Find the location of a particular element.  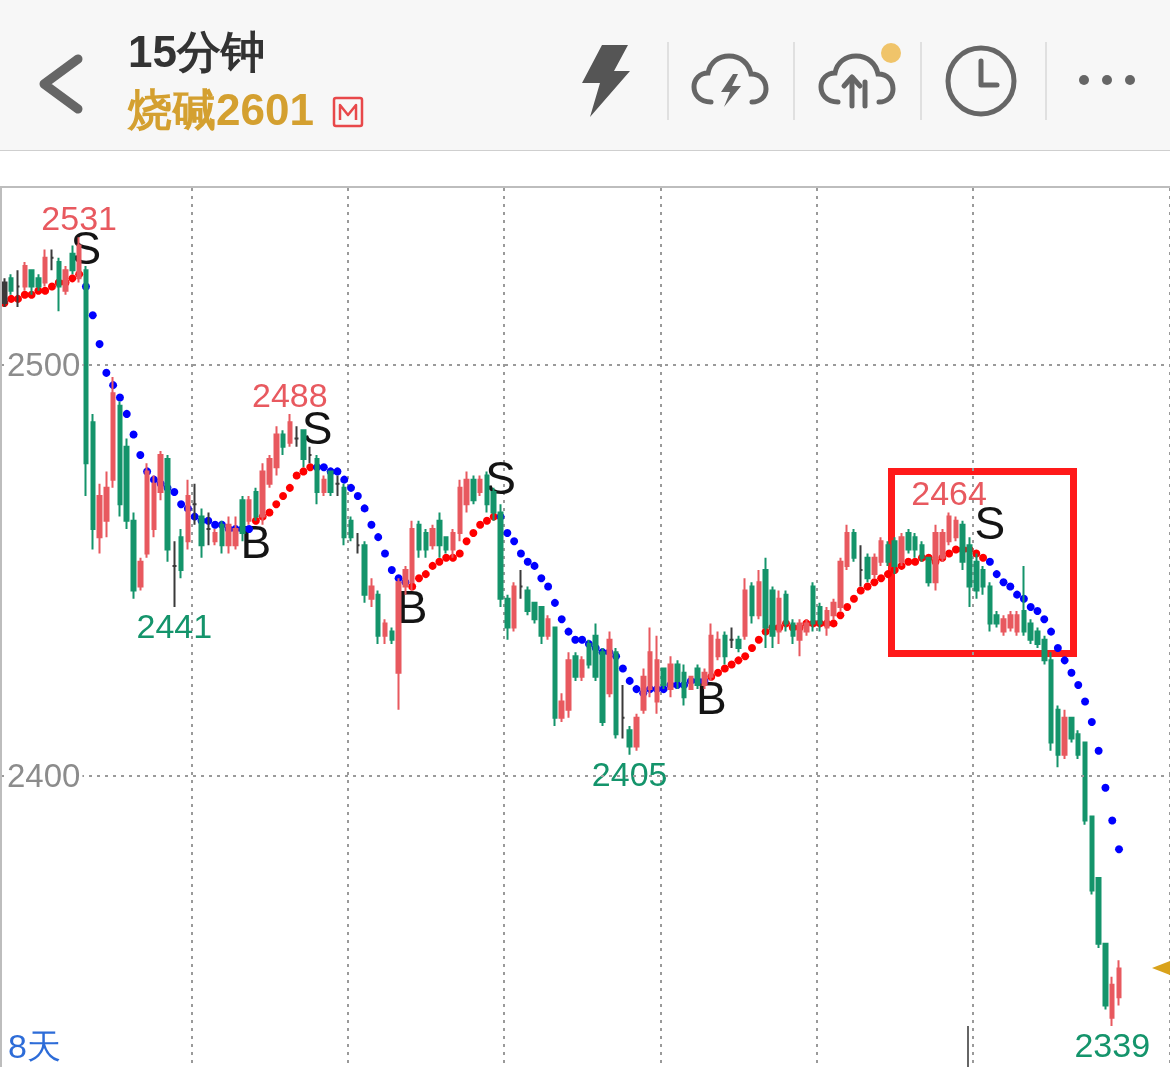

data-label: B is located at coordinates (412, 607).